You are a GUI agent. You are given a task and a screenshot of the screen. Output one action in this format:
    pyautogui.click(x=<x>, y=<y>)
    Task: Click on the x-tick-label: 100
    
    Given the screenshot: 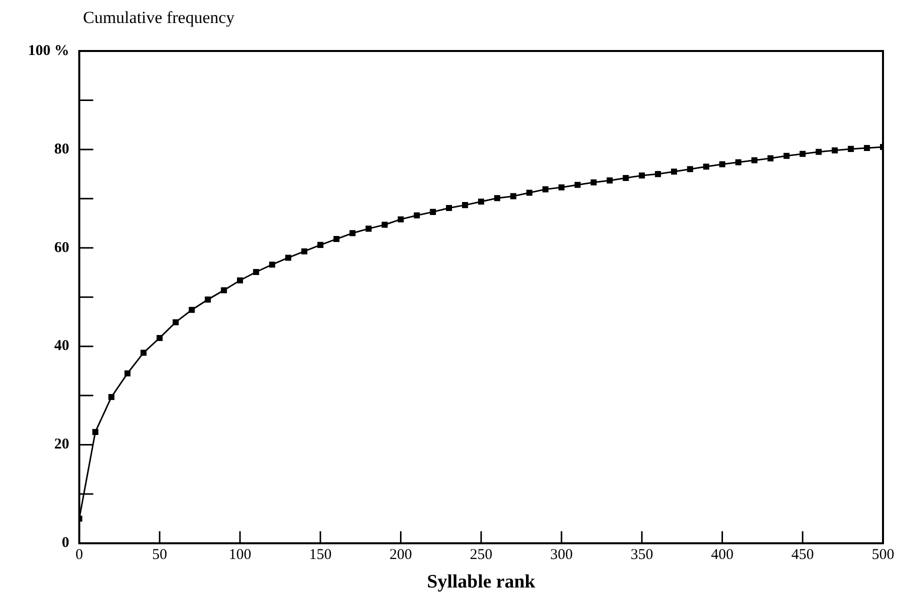 What is the action you would take?
    pyautogui.click(x=240, y=555)
    